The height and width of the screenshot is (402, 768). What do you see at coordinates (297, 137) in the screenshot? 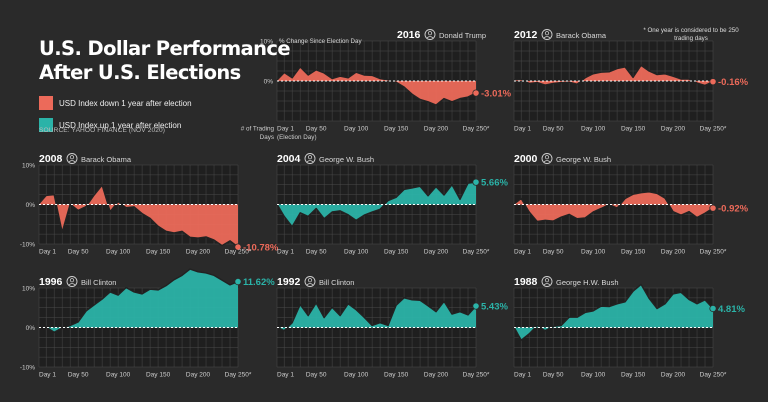
I see `election-day-note: (Election Day)` at bounding box center [297, 137].